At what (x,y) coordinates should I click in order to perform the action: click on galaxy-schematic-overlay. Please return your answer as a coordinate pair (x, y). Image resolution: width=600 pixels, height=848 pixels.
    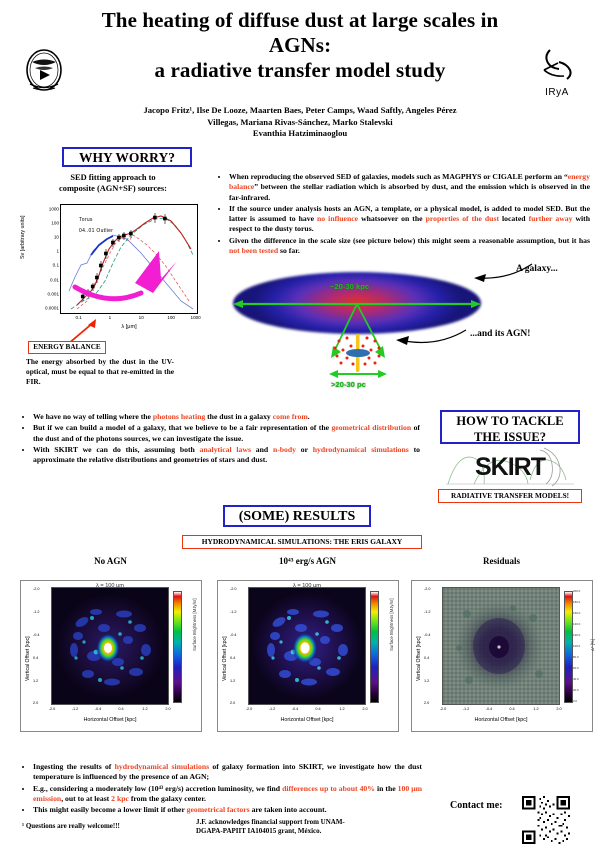
    Looking at the image, I should click on (357, 339).